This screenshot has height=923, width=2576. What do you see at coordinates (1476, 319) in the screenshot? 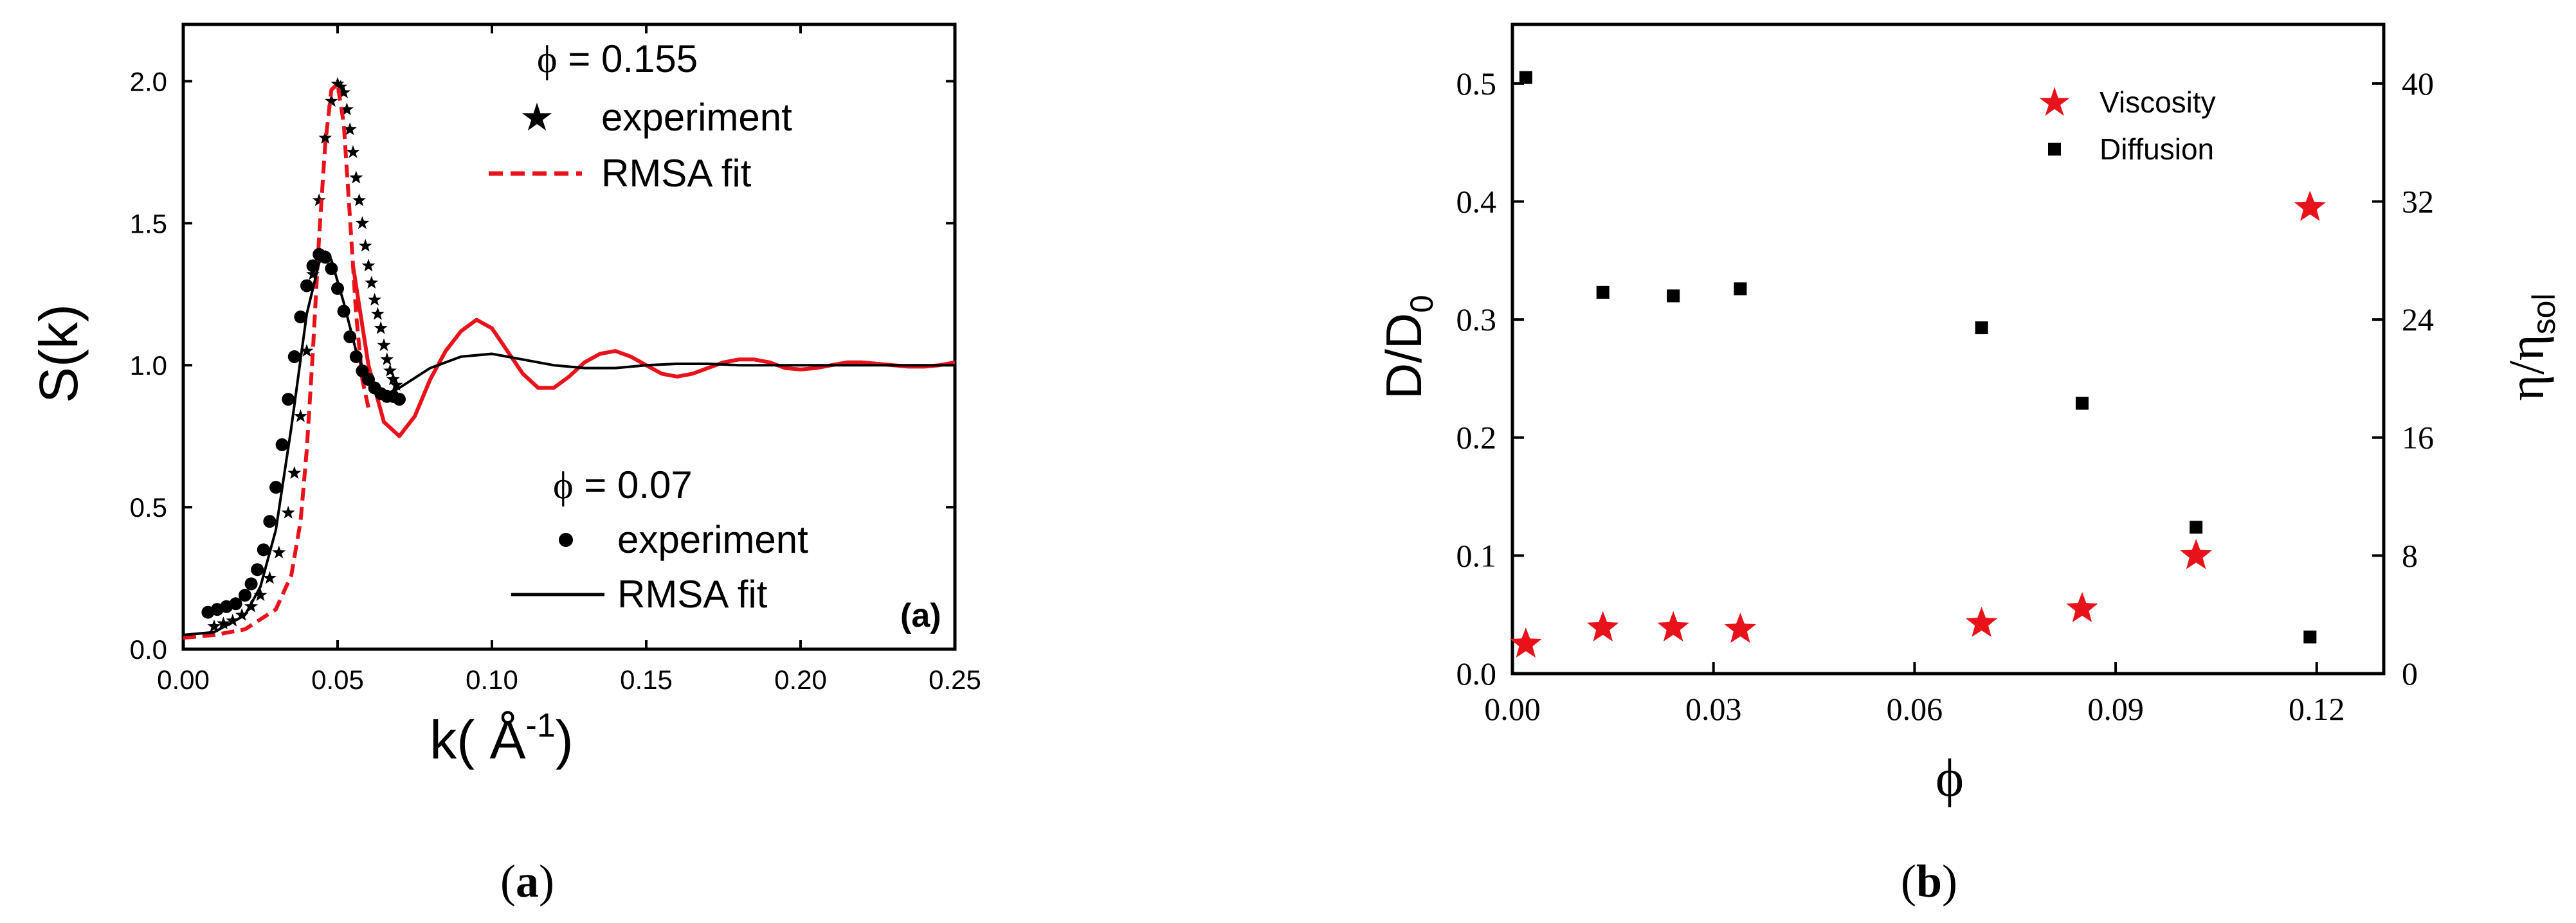
I see `b-y-tick-label: 0.3` at bounding box center [1476, 319].